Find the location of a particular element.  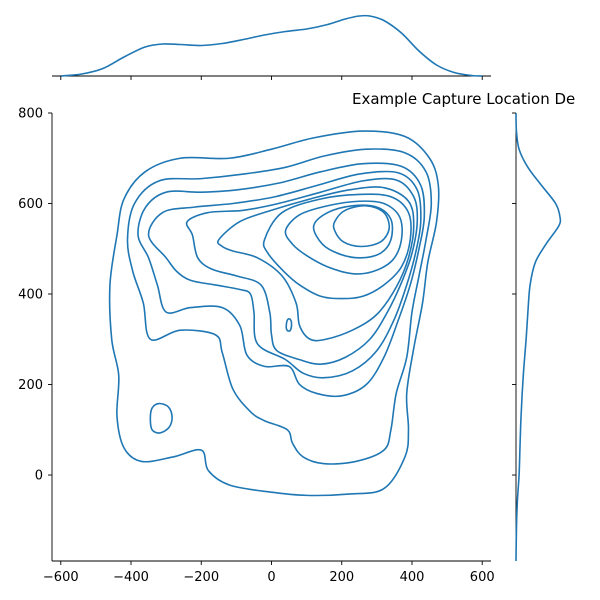

x-tick-label: 400 is located at coordinates (412, 577).